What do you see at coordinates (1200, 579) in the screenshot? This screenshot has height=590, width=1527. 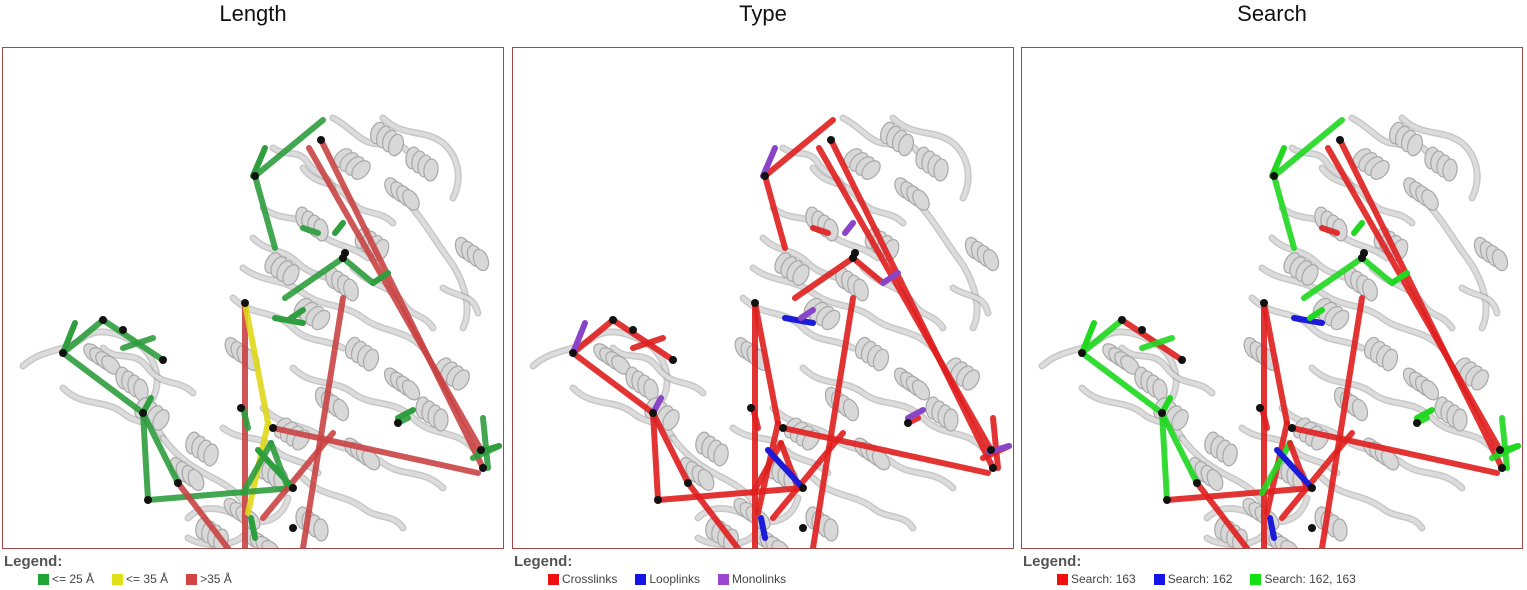 I see `legend-label: Search: 162` at bounding box center [1200, 579].